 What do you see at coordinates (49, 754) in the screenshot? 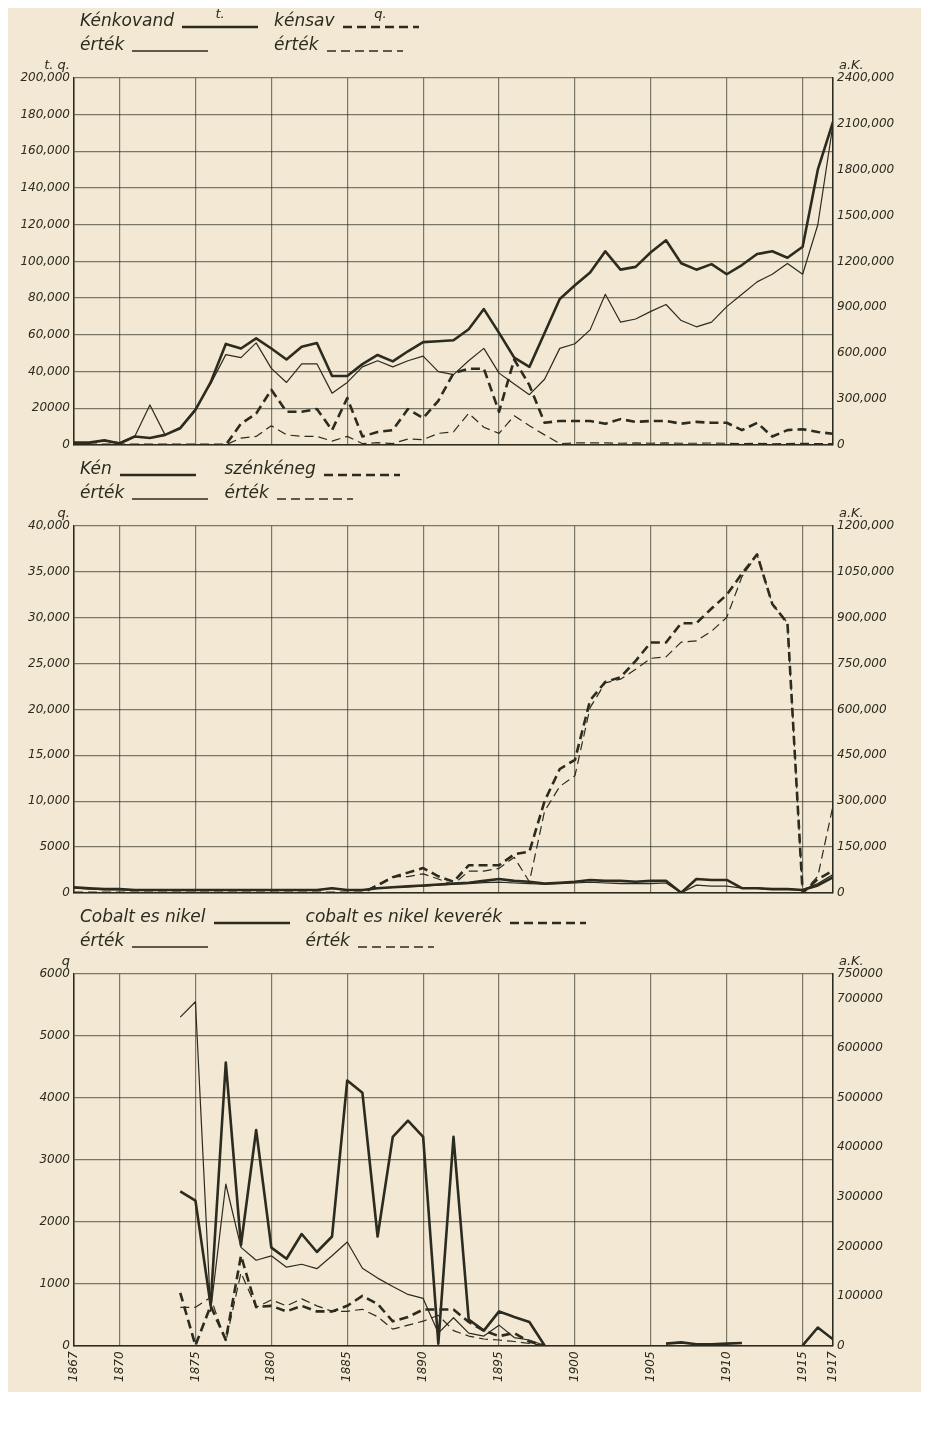
I see `y-tick-label: 15,000` at bounding box center [49, 754].